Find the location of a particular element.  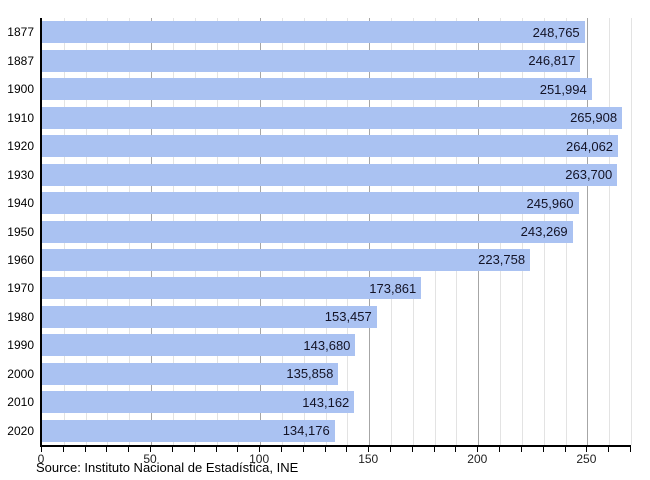

bar: 173,861 is located at coordinates (232, 288).